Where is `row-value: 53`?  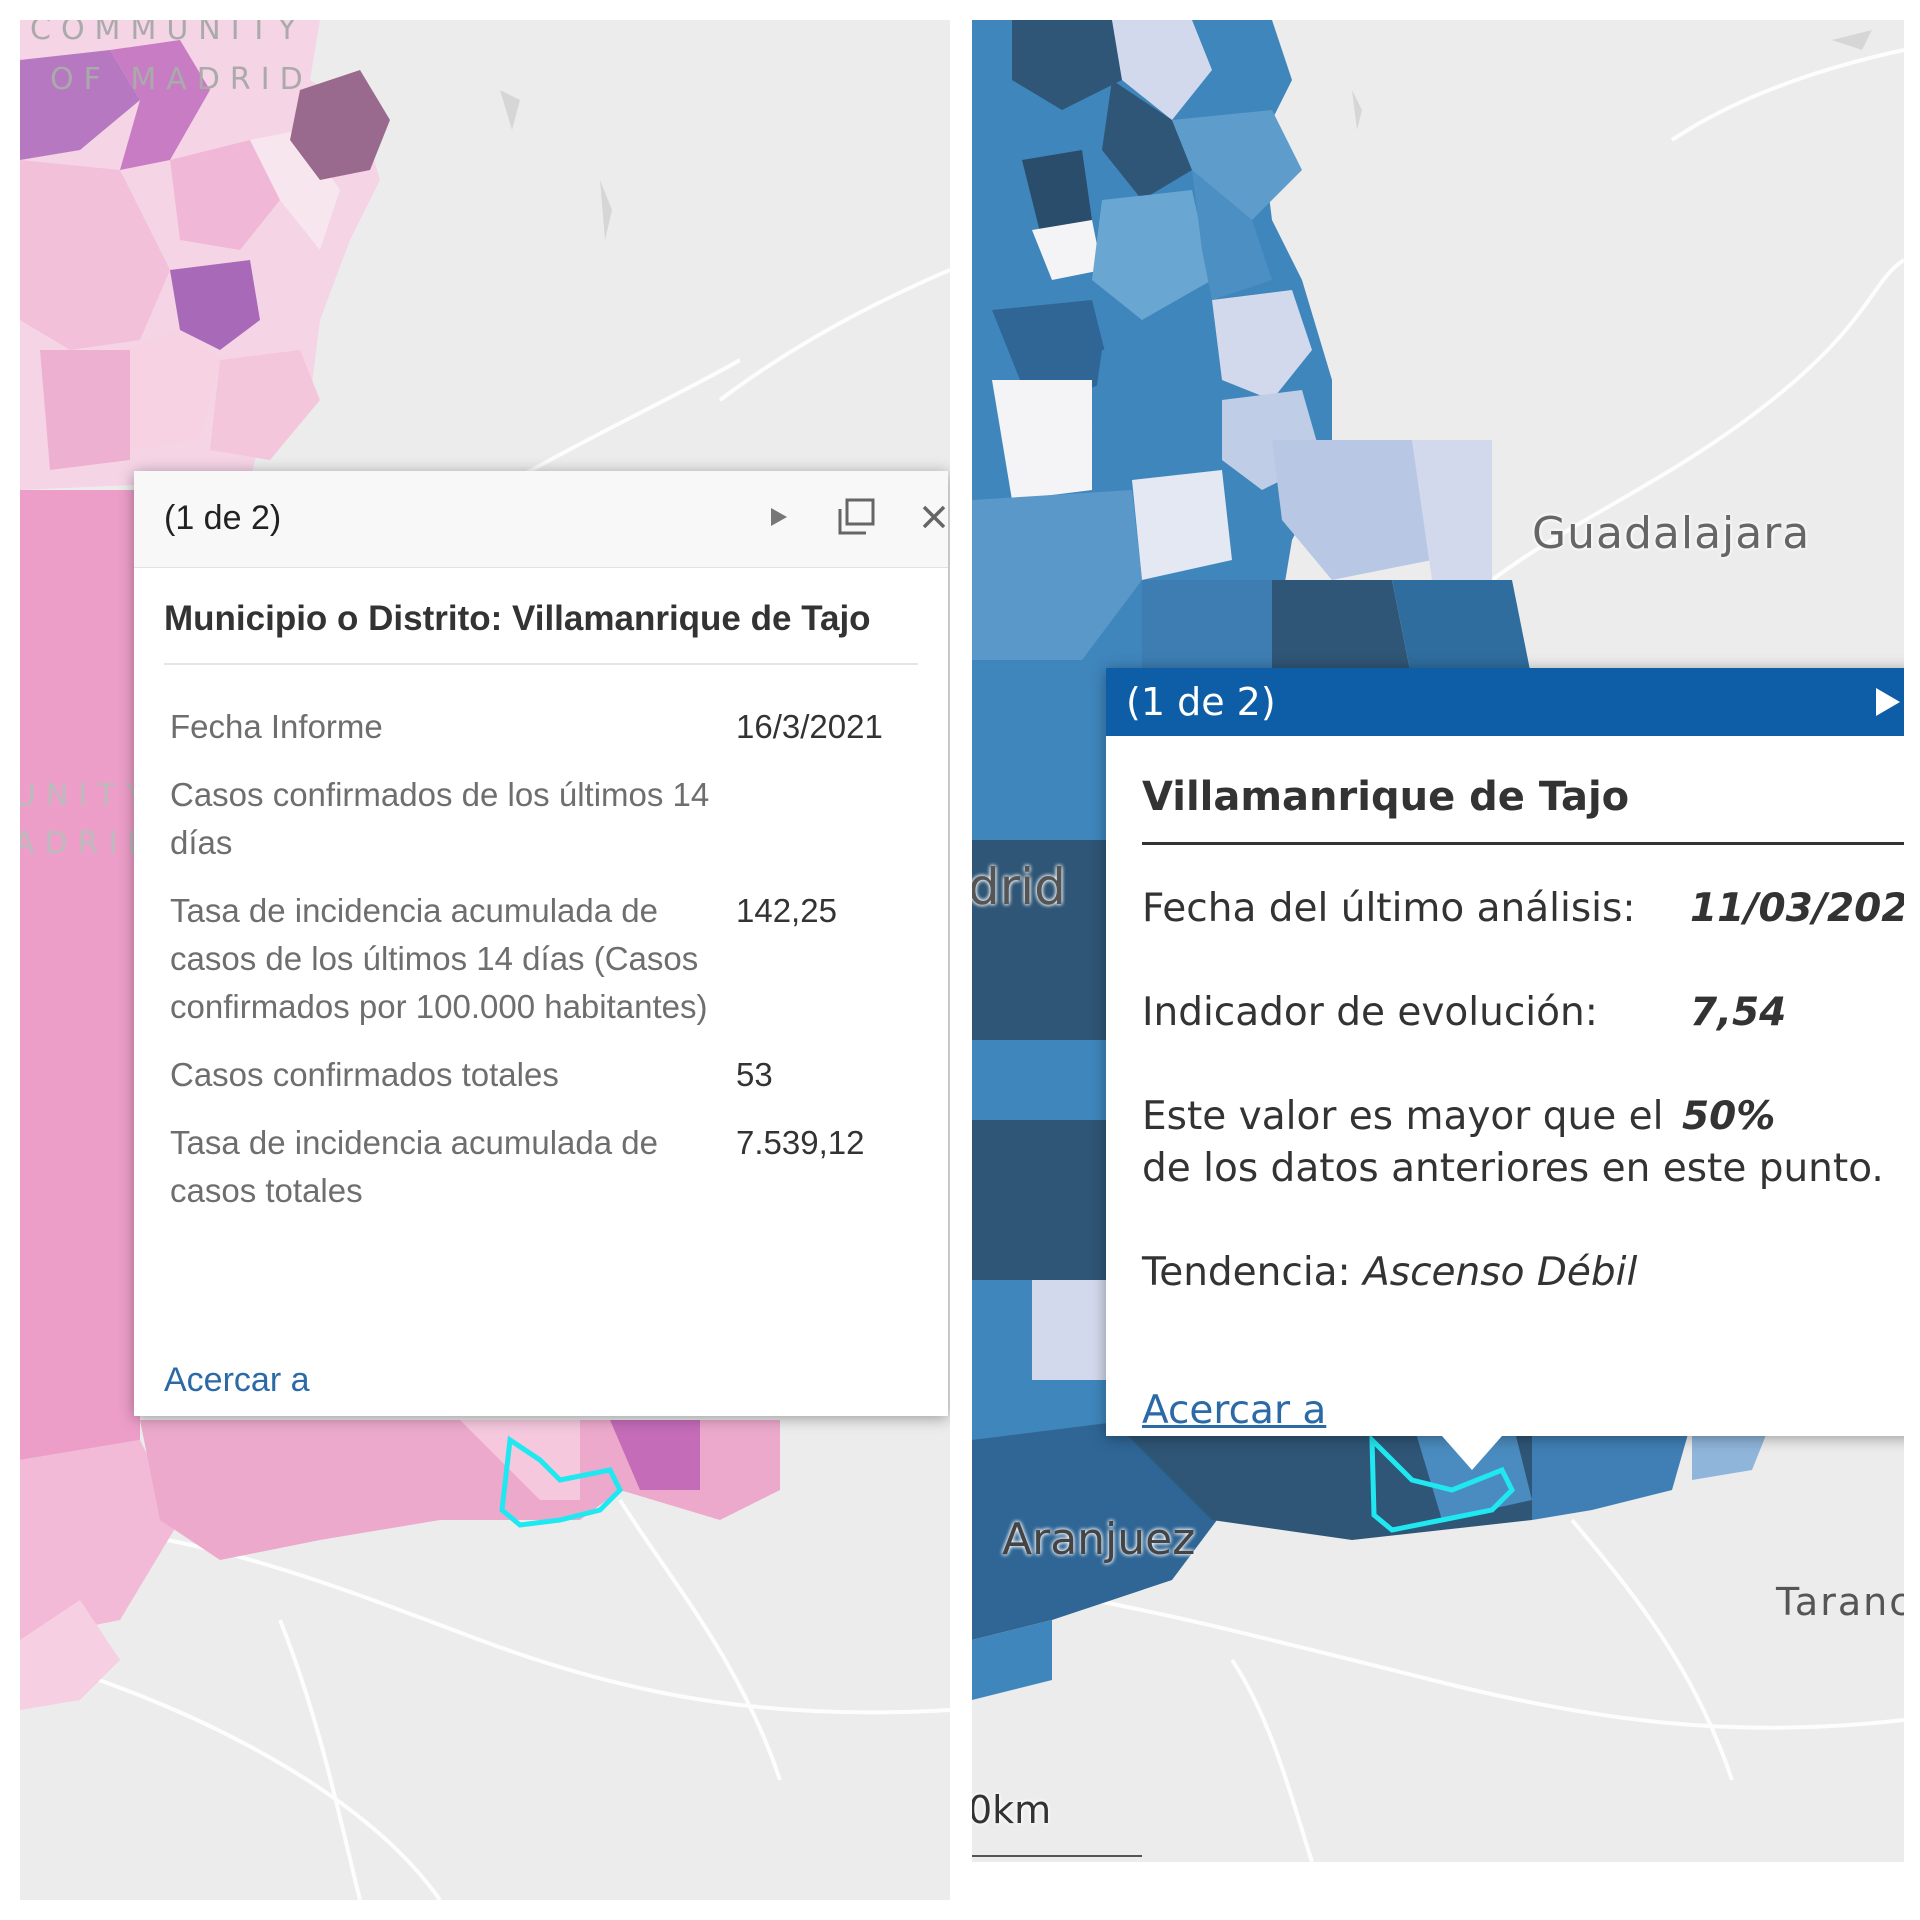 row-value: 53 is located at coordinates (754, 1074).